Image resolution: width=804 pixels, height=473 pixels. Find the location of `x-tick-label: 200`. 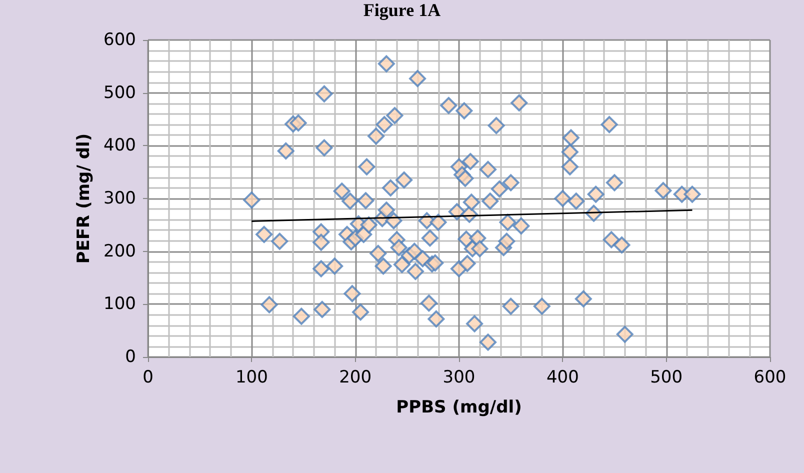

x-tick-label: 200 is located at coordinates (355, 378).